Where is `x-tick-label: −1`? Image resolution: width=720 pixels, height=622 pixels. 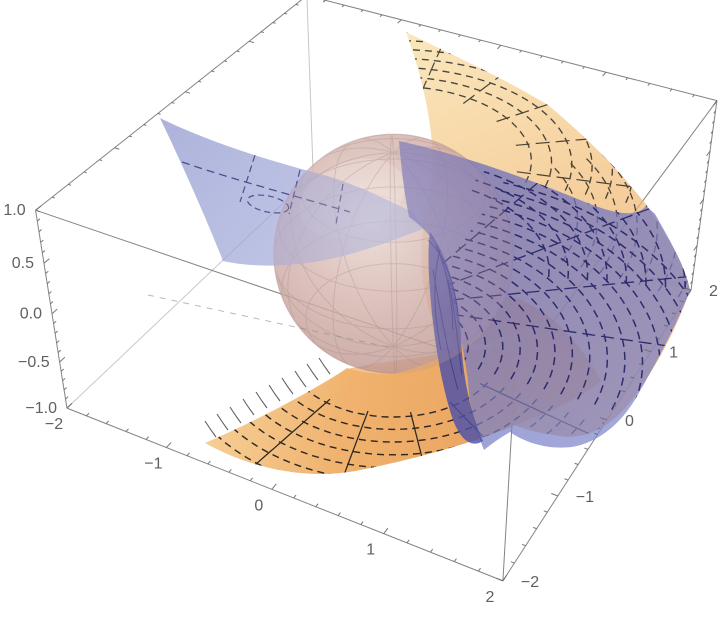 x-tick-label: −1 is located at coordinates (153, 464).